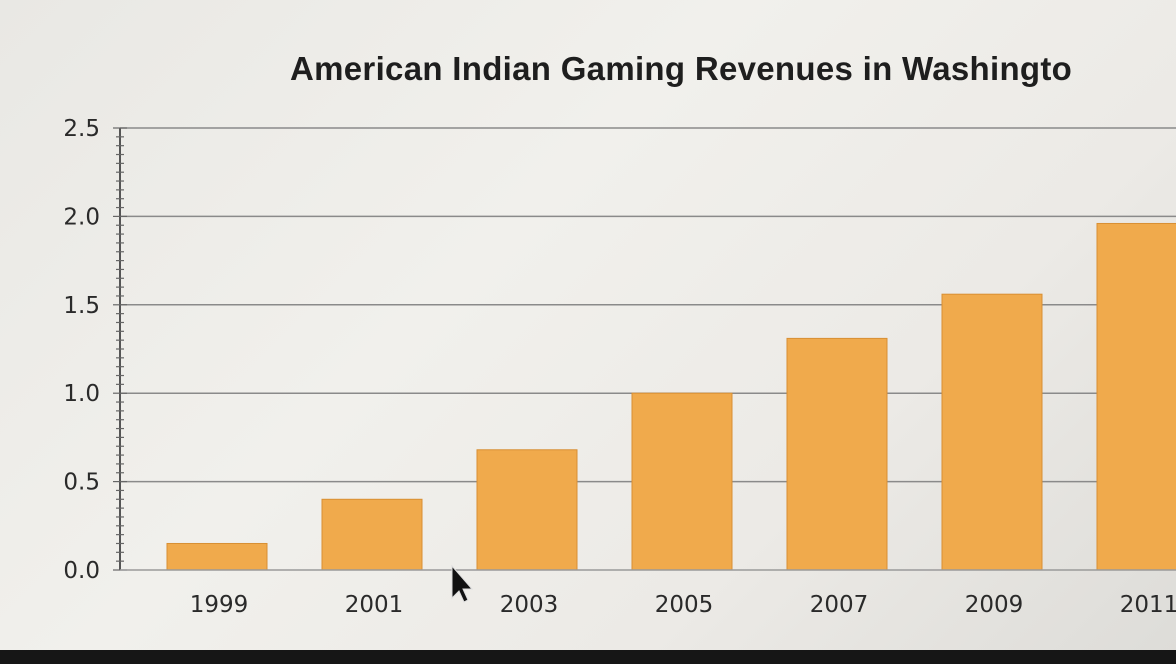 This screenshot has height=664, width=1176. I want to click on x-tick-label: 2009, so click(994, 605).